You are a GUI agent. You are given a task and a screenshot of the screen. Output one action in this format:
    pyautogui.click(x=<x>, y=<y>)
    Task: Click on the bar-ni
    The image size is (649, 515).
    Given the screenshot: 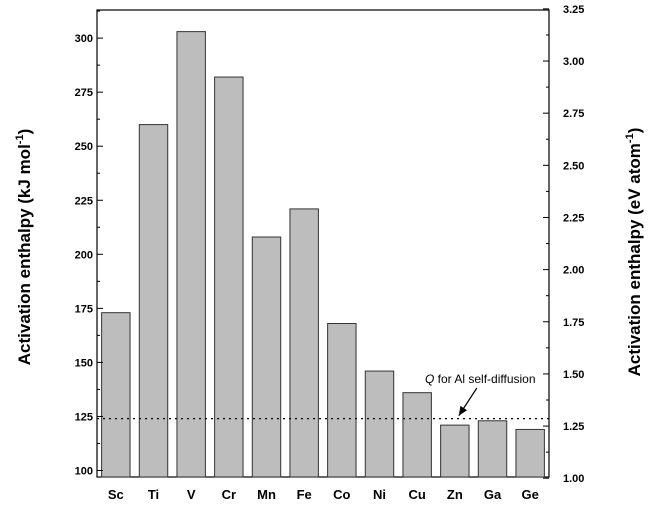 What is the action you would take?
    pyautogui.click(x=379, y=424)
    